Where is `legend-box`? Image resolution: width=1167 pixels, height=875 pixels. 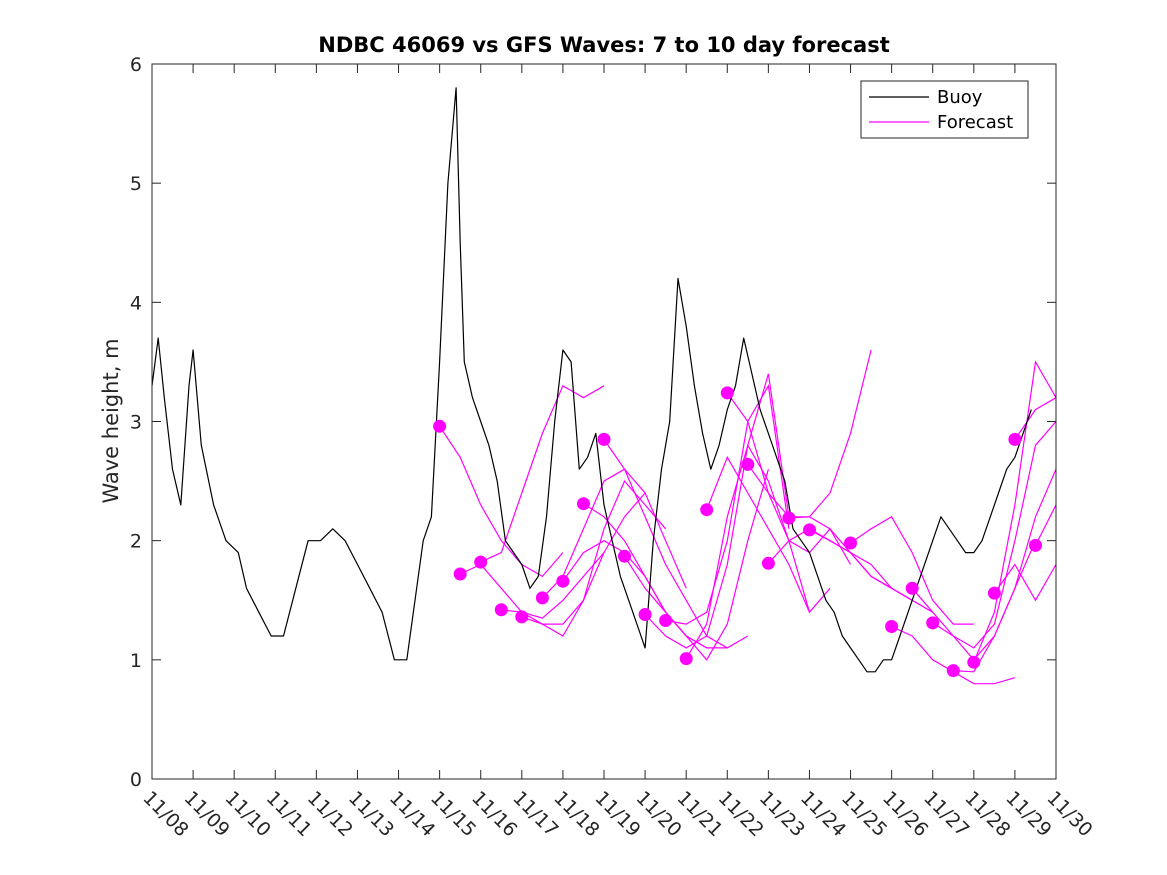
legend-box is located at coordinates (944, 109).